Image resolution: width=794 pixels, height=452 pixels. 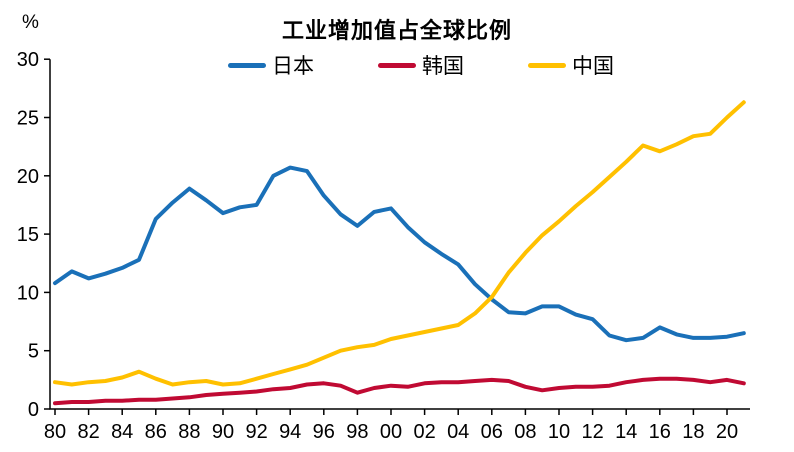 I want to click on x-tick-label: 06, so click(x=492, y=432).